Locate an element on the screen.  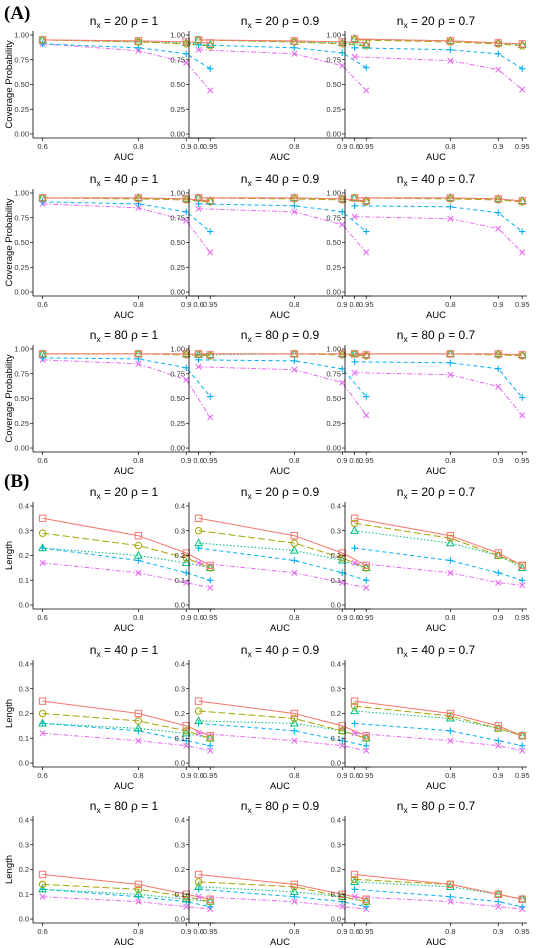
panel-title: nx = 40 ρ = 0.9 is located at coordinates (280, 180).